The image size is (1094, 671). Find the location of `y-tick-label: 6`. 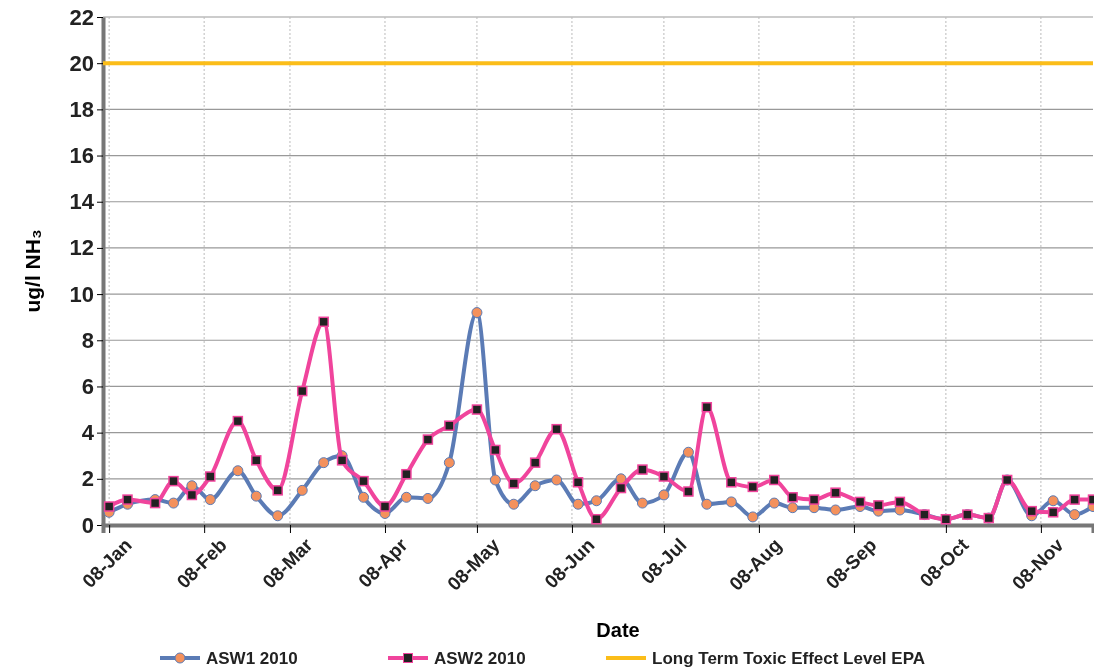

y-tick-label: 6 is located at coordinates (87, 386).